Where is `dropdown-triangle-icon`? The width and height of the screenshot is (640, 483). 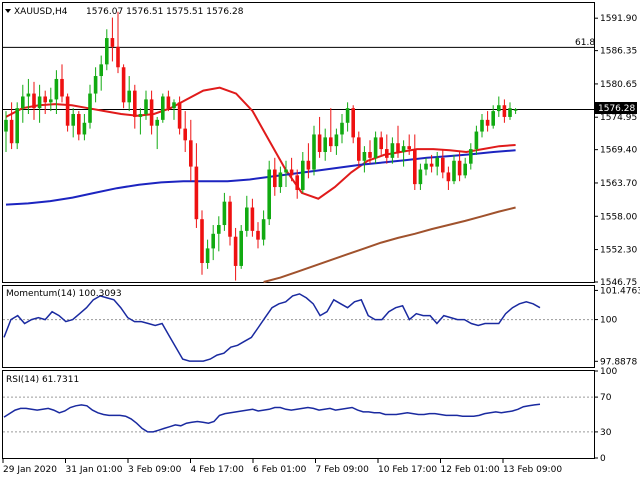
dropdown-triangle-icon is located at coordinates (8, 11).